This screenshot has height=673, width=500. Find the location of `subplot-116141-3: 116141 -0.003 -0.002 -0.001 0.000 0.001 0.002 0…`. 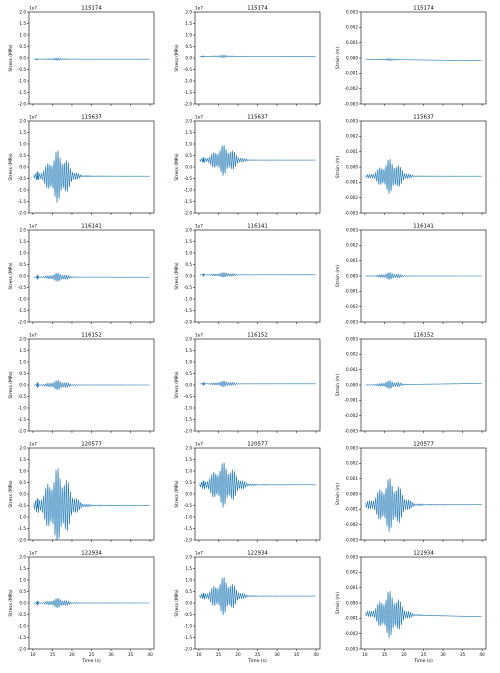

subplot-116141-3: 116141 -0.003 -0.002 -0.001 0.000 0.001 0.002 0… is located at coordinates (411, 274).